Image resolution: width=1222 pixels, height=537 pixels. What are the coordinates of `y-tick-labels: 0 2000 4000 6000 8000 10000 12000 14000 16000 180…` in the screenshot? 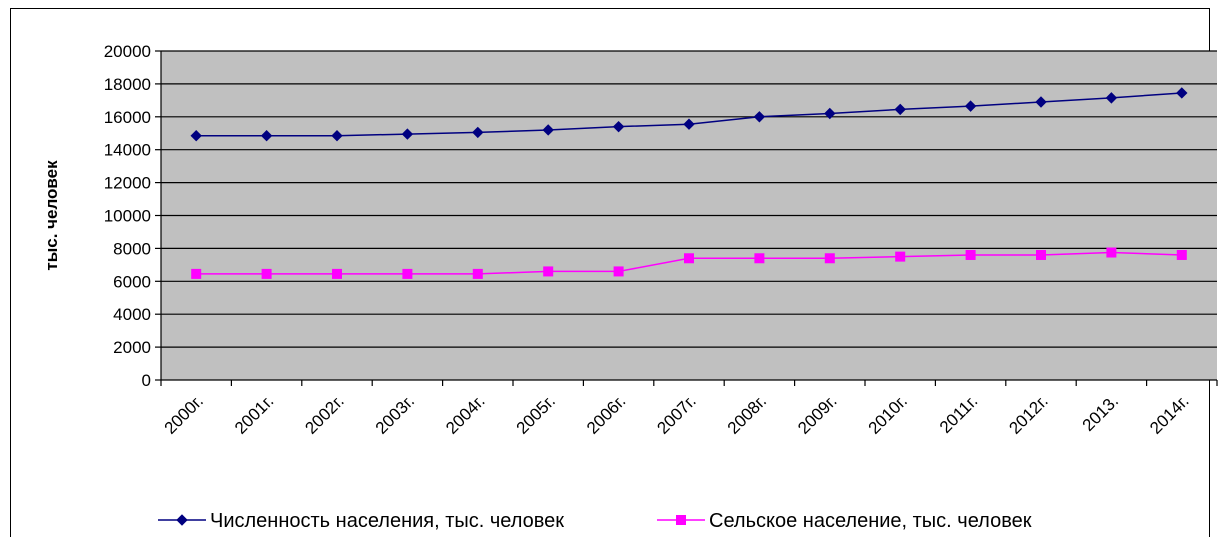 It's located at (127, 216).